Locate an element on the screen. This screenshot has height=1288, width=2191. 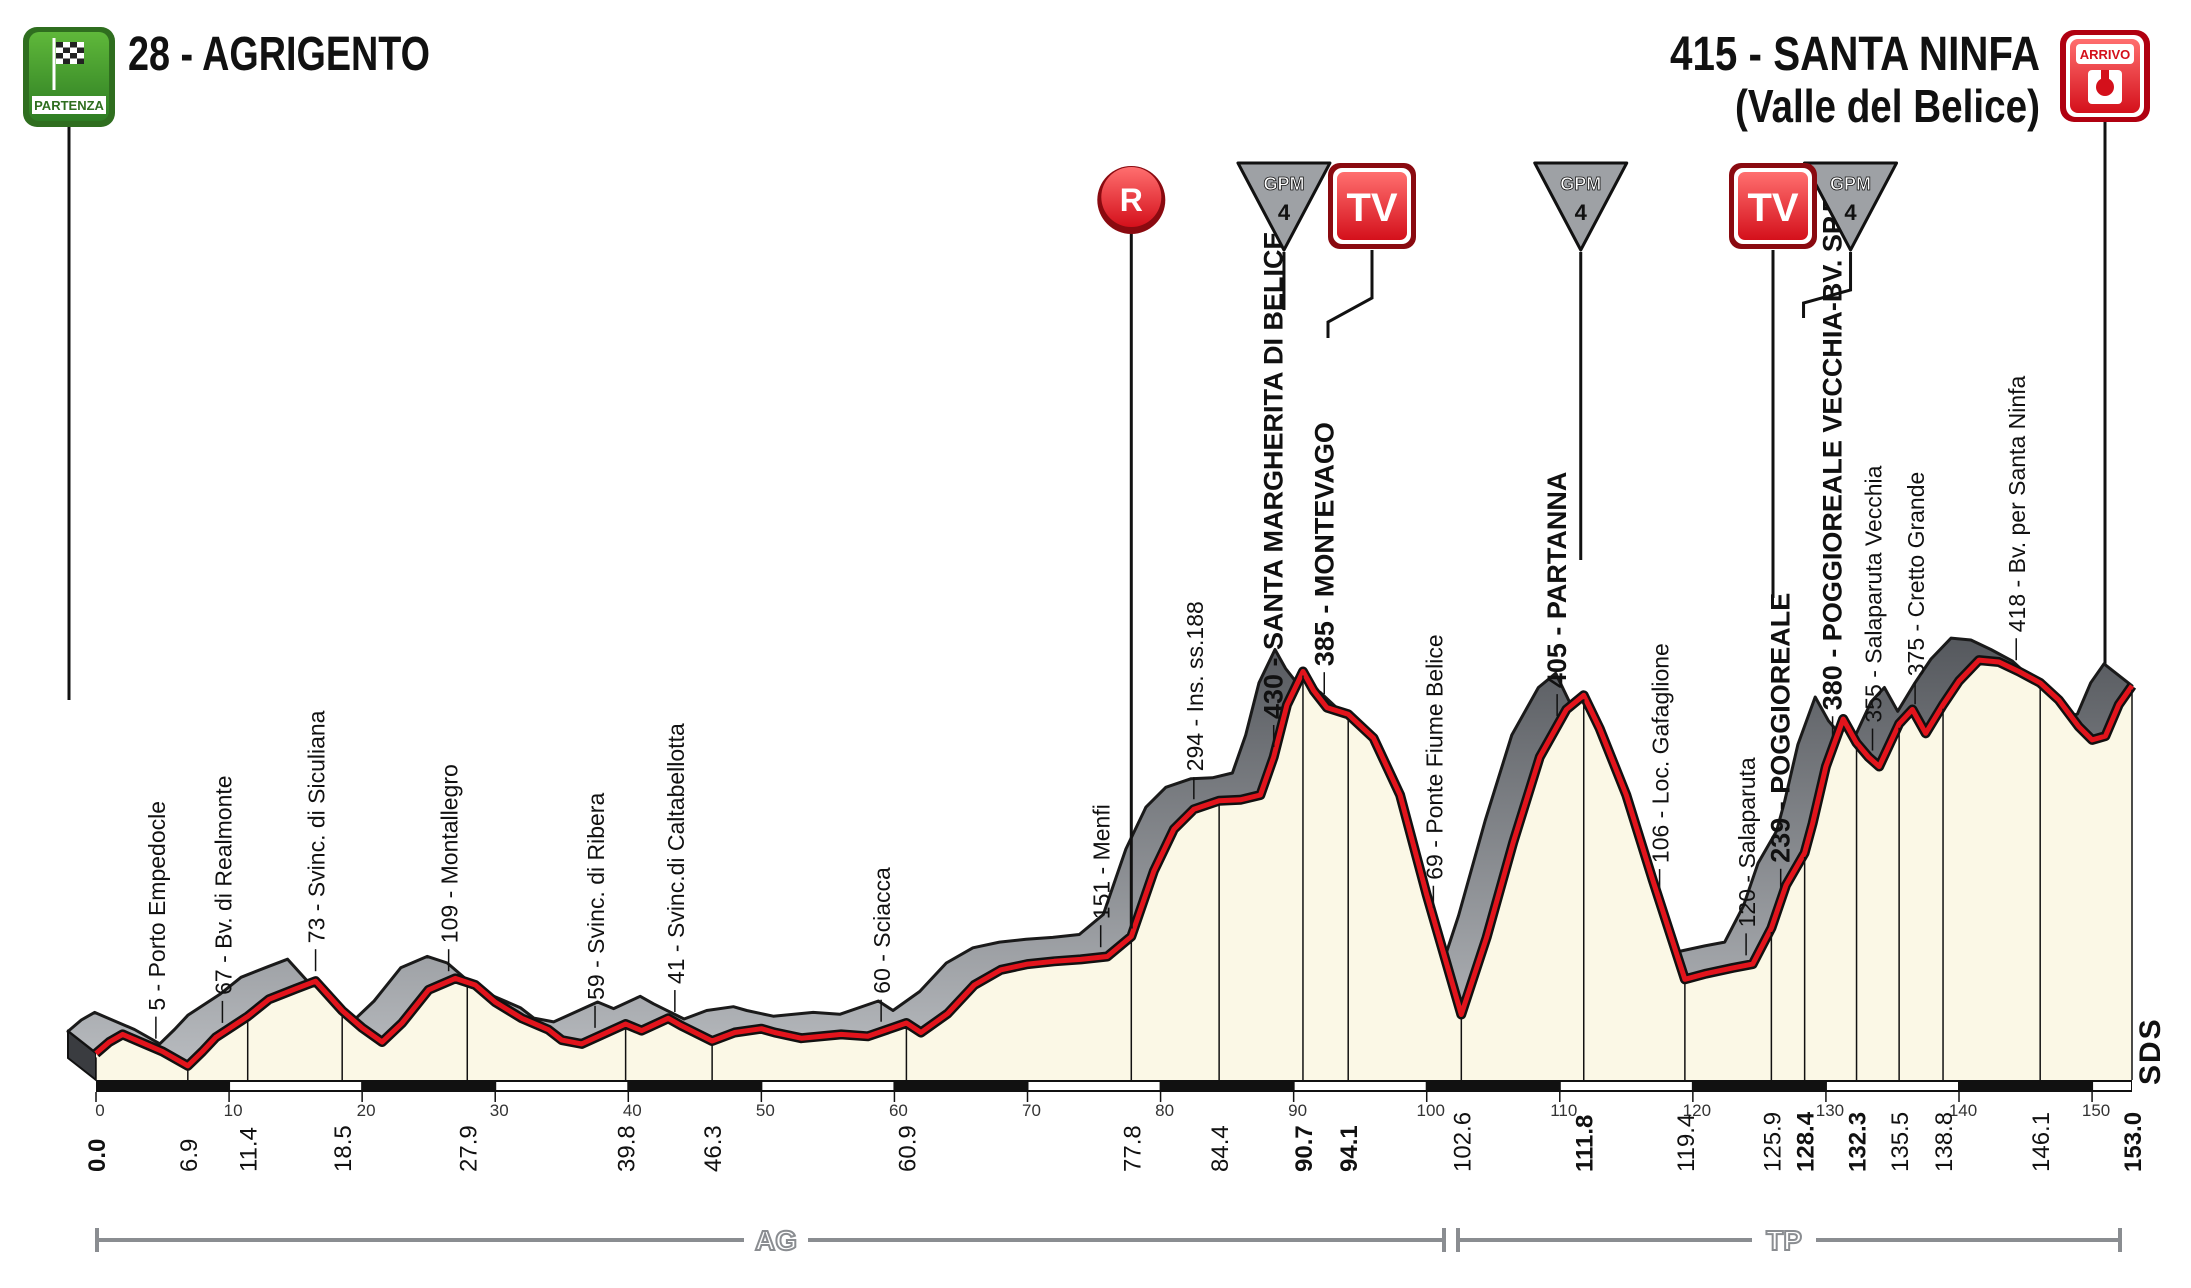
km-label: 119.4 is located at coordinates (1686, 1143).